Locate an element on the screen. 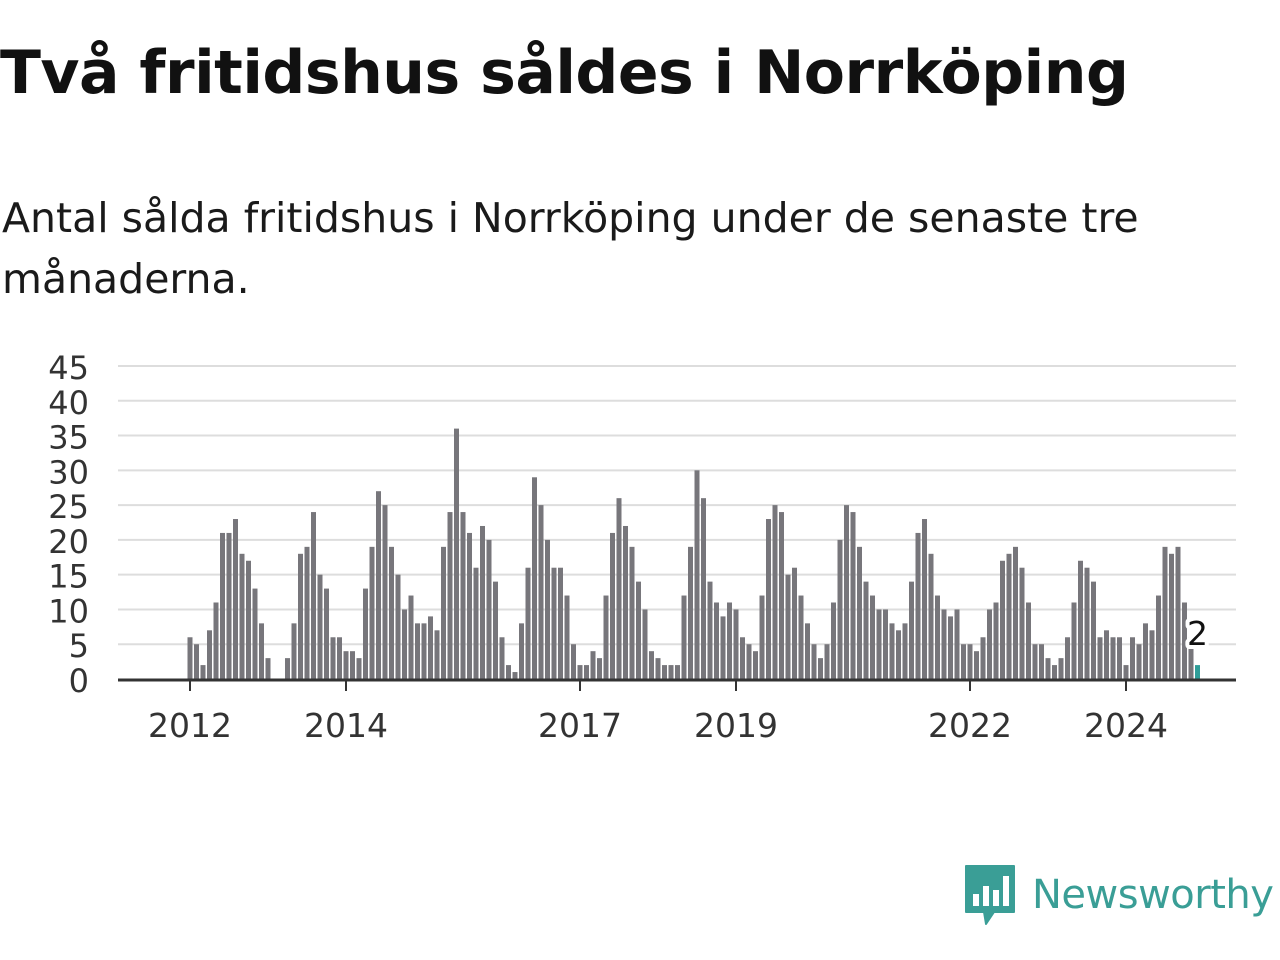 The height and width of the screenshot is (960, 1280). annotations: 2 is located at coordinates (1197, 633).